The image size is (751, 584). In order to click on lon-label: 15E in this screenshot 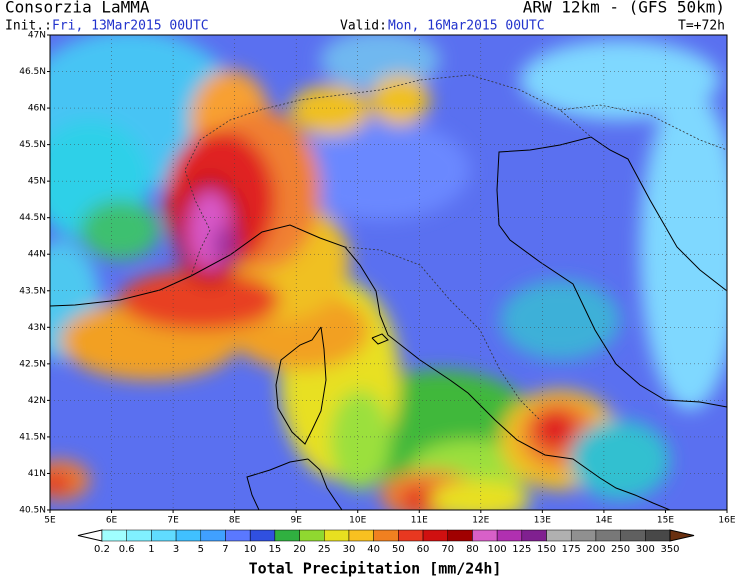, I will do `click(665, 521)`.